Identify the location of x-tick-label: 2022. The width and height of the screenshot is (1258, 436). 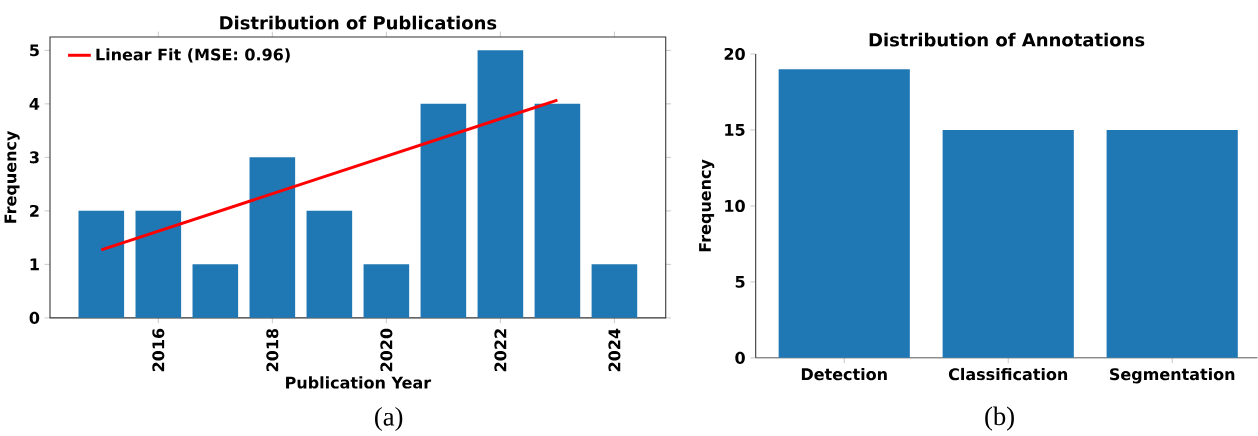
(500, 350).